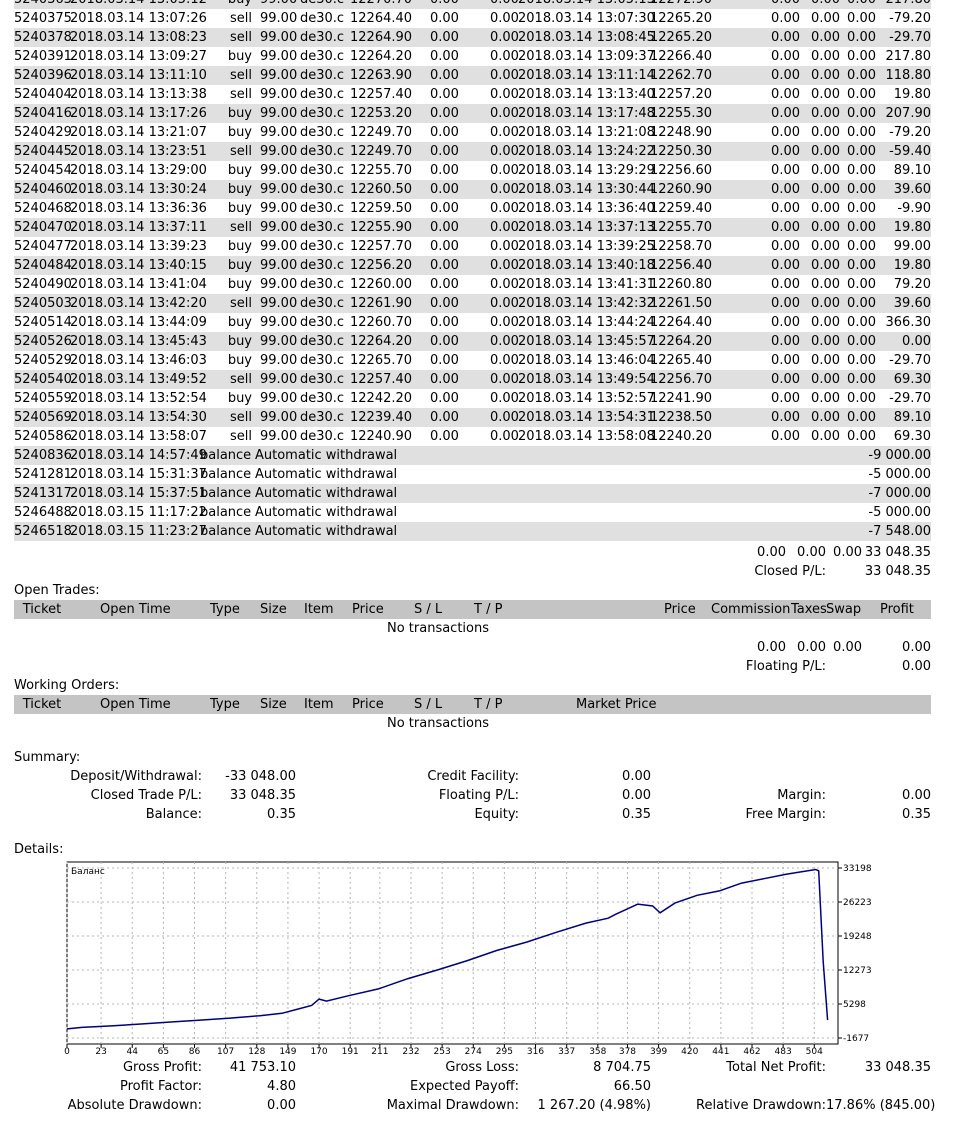 The image size is (963, 1135). I want to click on working-orders-title: Working Orders:, so click(67, 685).